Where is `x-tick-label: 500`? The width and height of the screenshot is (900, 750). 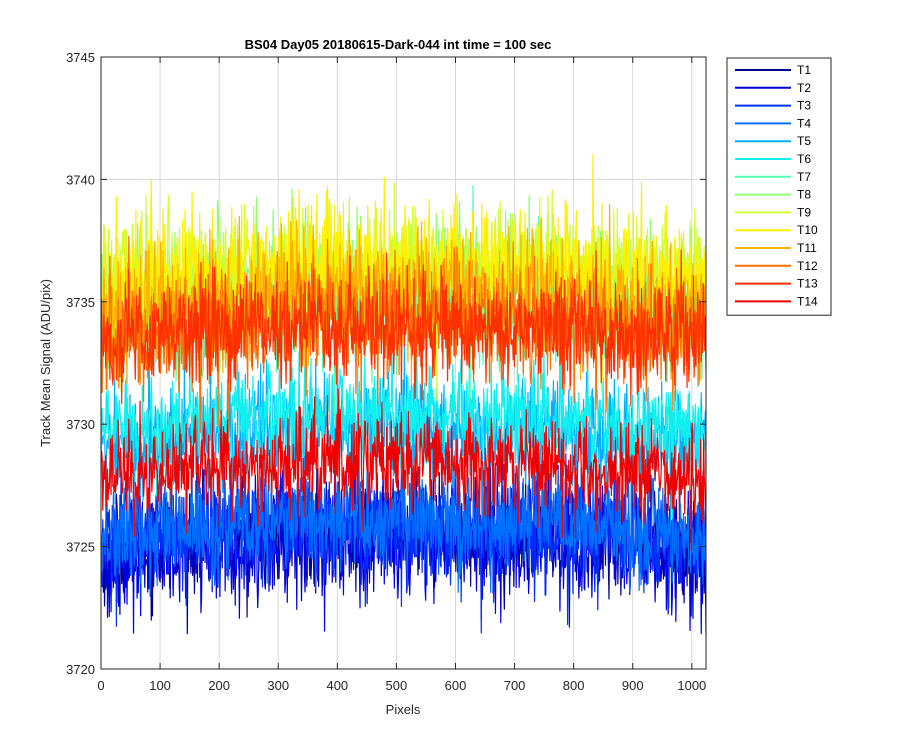 x-tick-label: 500 is located at coordinates (397, 685).